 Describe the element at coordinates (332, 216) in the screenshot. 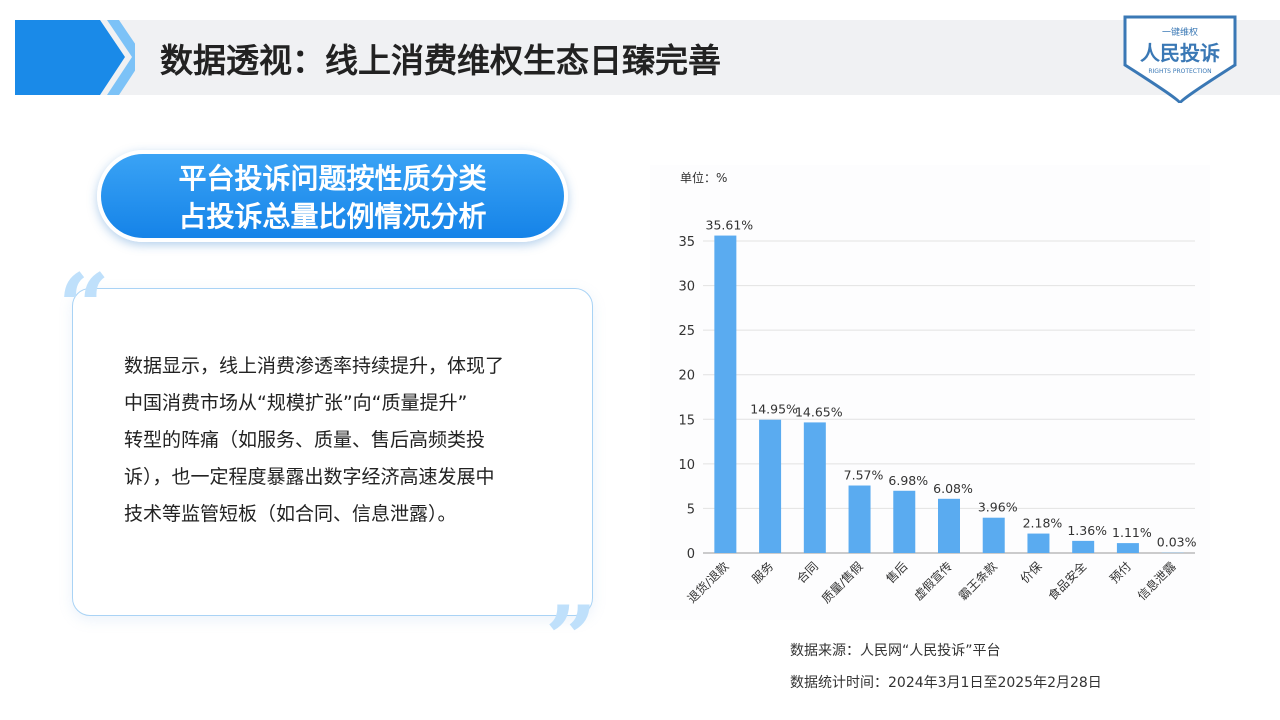

I see `subtitle-line: 占投诉总量比例情况分析` at that location.